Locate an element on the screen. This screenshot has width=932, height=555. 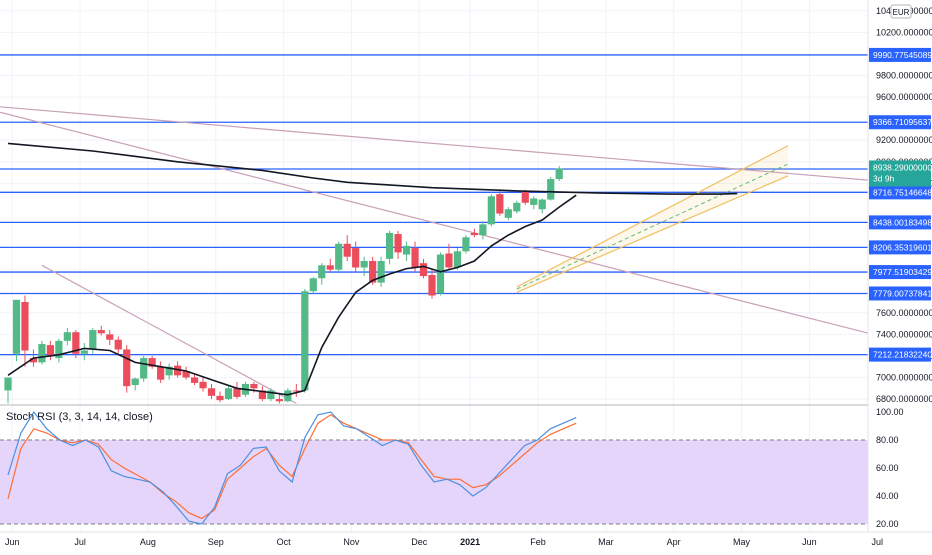
time-axis-label: Sep is located at coordinates (216, 542).